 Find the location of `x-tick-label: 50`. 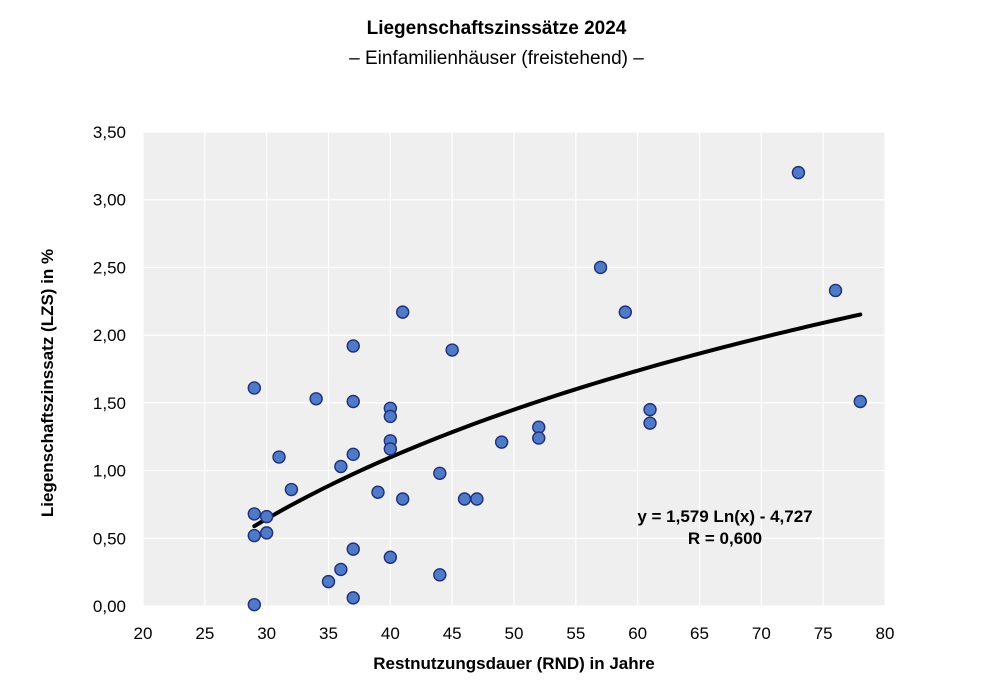

x-tick-label: 50 is located at coordinates (514, 633).